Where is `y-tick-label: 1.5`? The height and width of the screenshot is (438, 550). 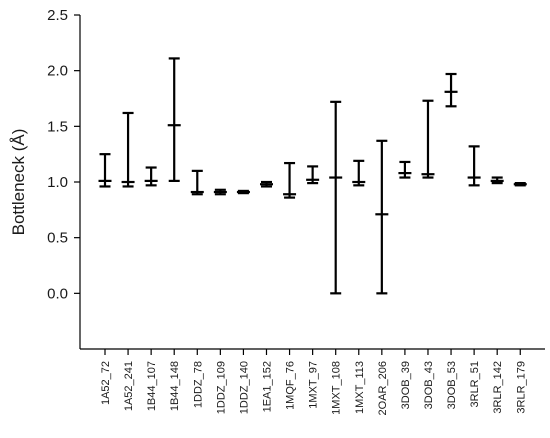 y-tick-label: 1.5 is located at coordinates (57, 126).